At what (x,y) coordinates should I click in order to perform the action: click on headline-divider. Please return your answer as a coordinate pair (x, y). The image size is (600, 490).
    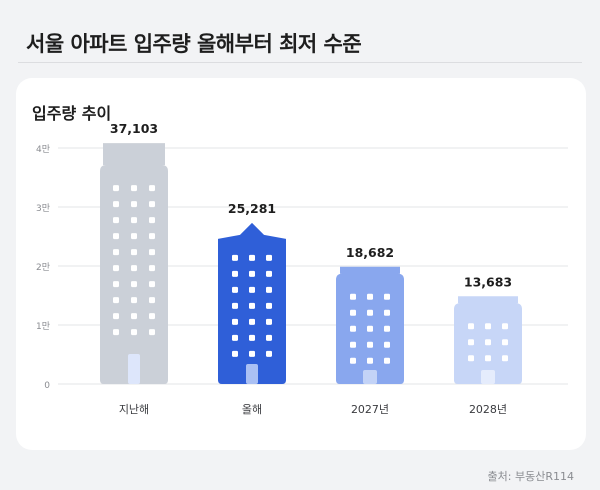
    Looking at the image, I should click on (300, 62).